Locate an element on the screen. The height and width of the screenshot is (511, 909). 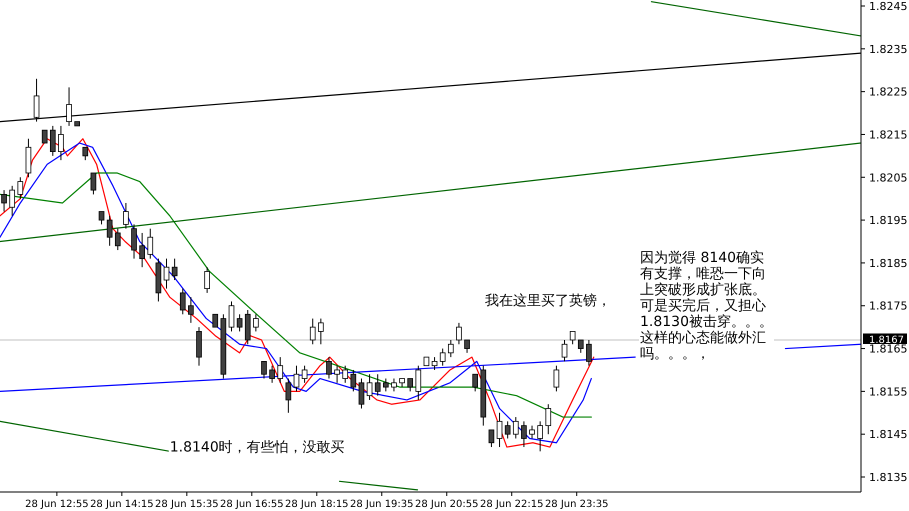
y-tick-label: 1.8175 is located at coordinates (888, 306).